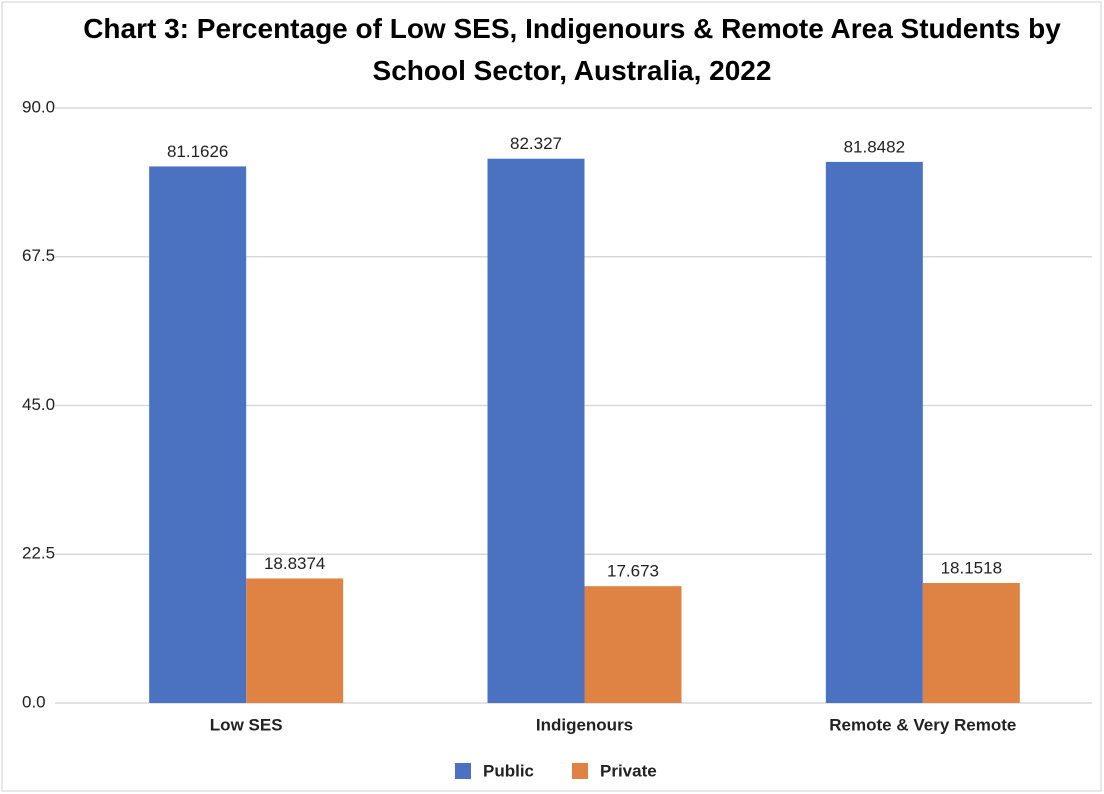 This screenshot has height=794, width=1104. Describe the element at coordinates (508, 770) in the screenshot. I see `legend-label: Public` at that location.